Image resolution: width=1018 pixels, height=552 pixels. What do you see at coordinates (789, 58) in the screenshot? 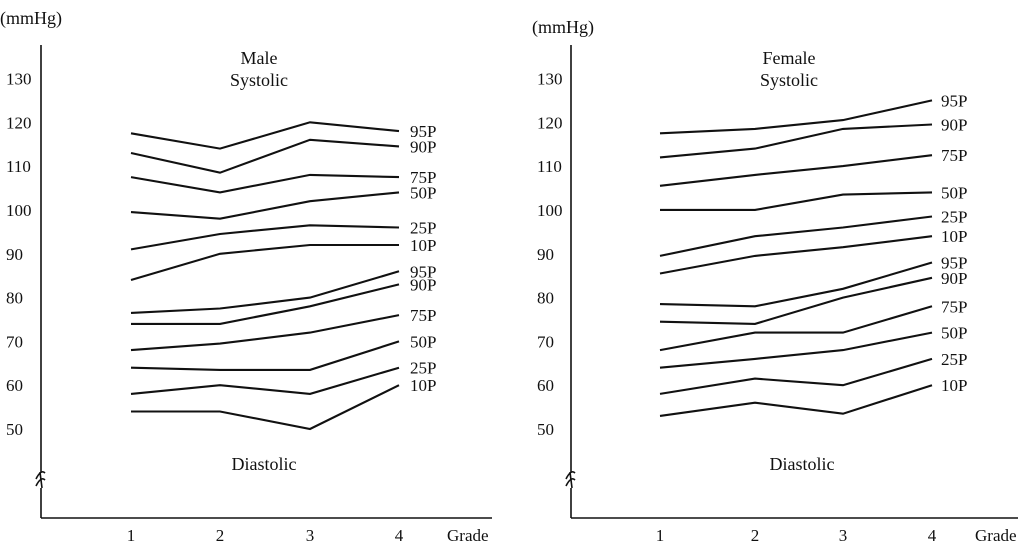
I see `chart-title-sex: Female` at bounding box center [789, 58].